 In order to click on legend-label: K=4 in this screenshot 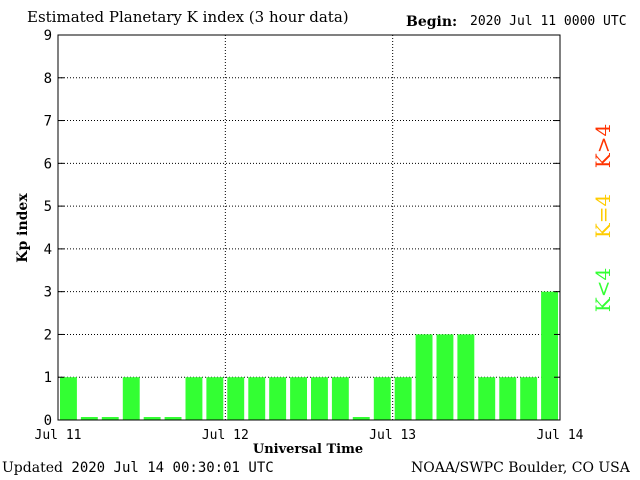, I will do `click(603, 216)`.